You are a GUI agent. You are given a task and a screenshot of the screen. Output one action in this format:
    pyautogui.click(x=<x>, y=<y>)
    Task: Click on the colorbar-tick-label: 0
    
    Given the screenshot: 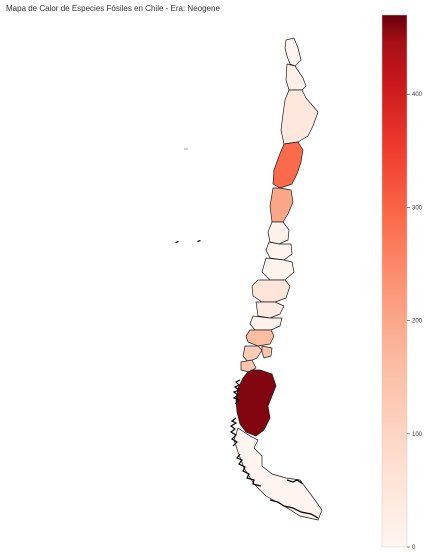 What is the action you would take?
    pyautogui.click(x=414, y=548)
    